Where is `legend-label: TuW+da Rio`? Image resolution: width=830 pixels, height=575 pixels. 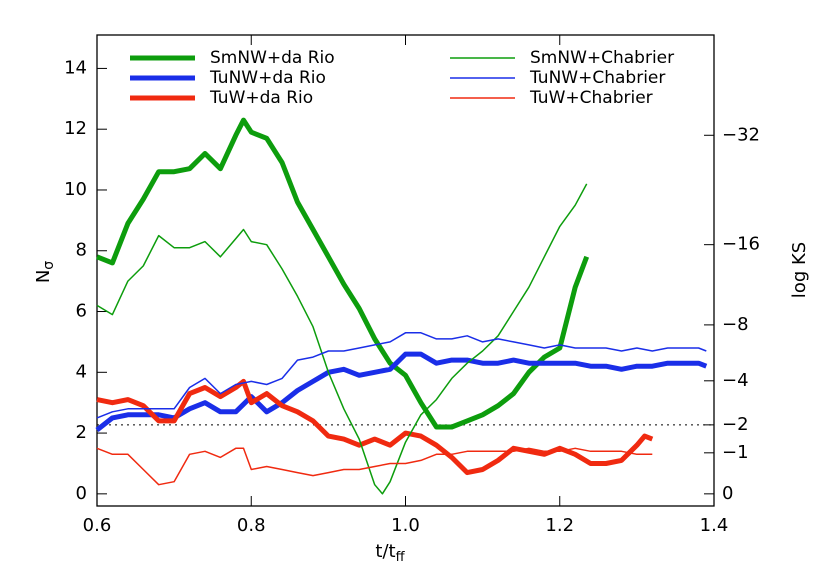 legend-label: TuW+da Rio is located at coordinates (261, 98).